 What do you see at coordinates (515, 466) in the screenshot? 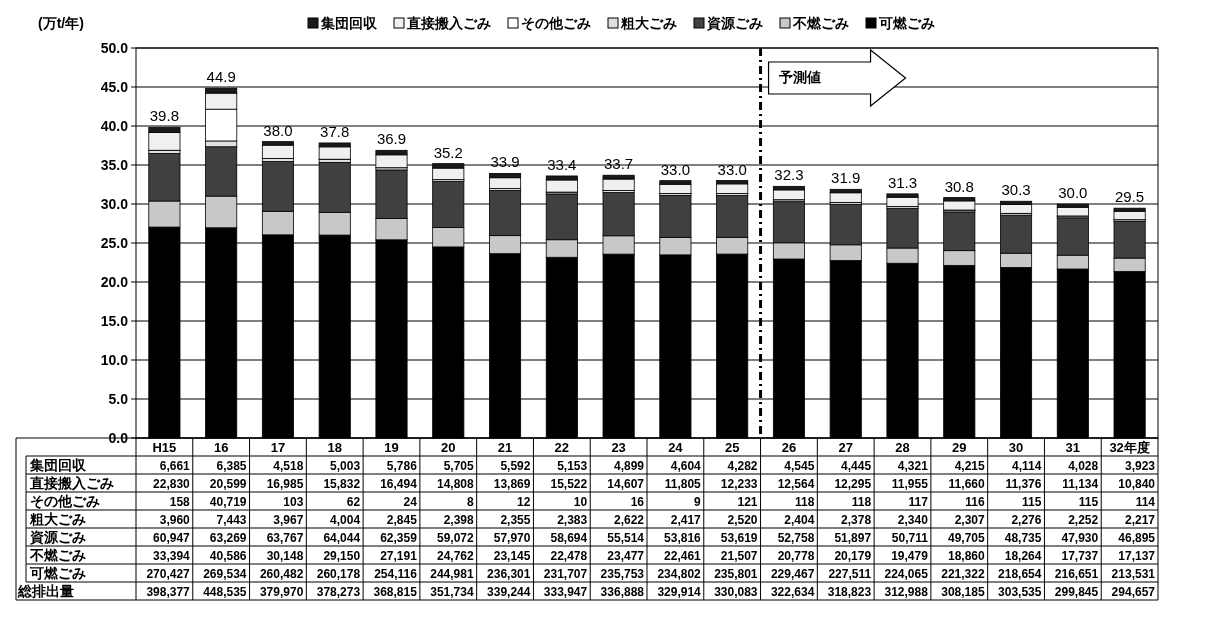
I see `text: 5,592` at bounding box center [515, 466].